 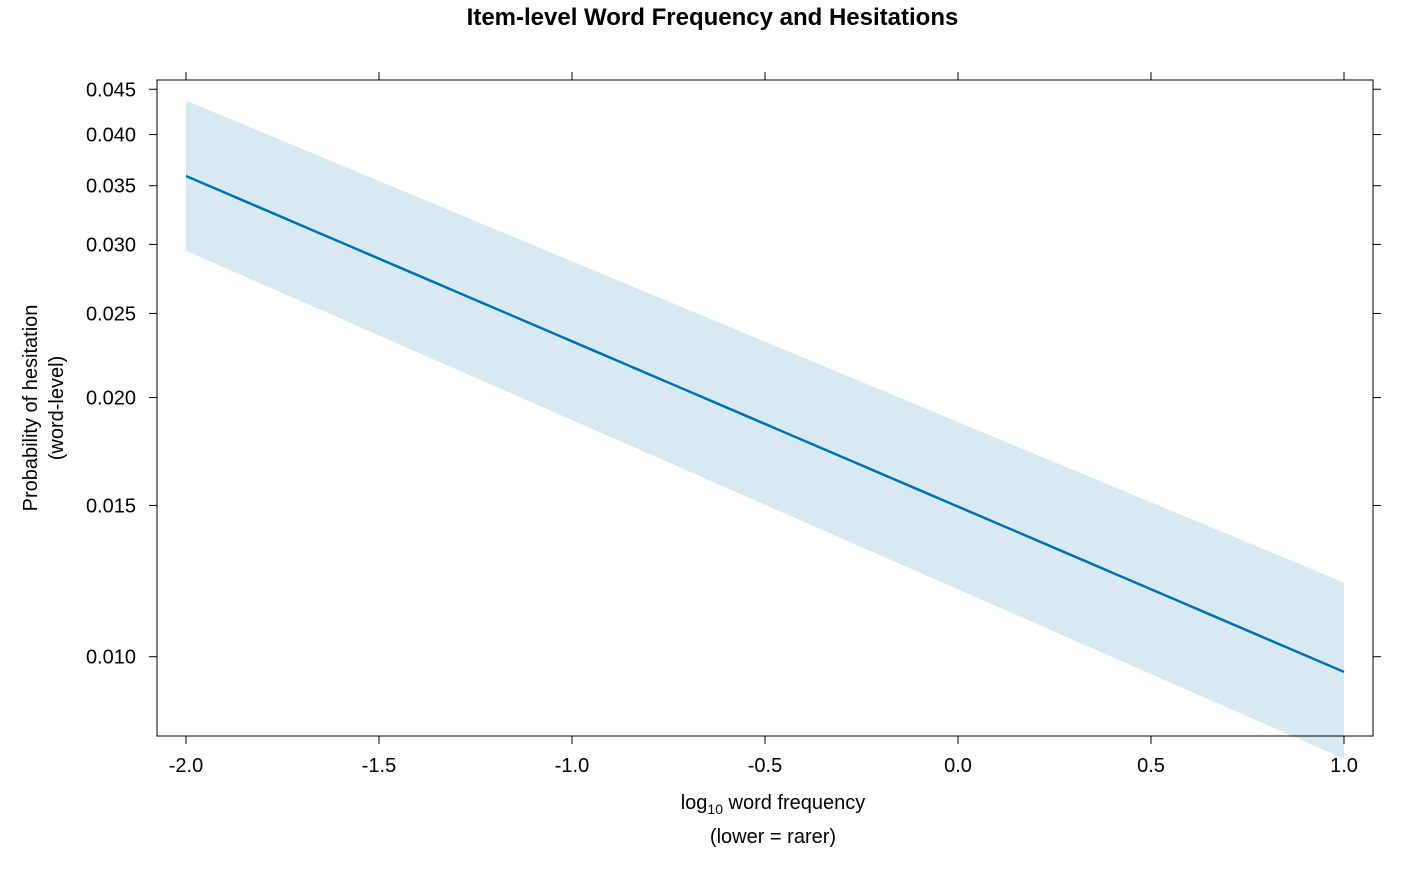 I want to click on x-tick-label: -1.0, so click(x=572, y=766).